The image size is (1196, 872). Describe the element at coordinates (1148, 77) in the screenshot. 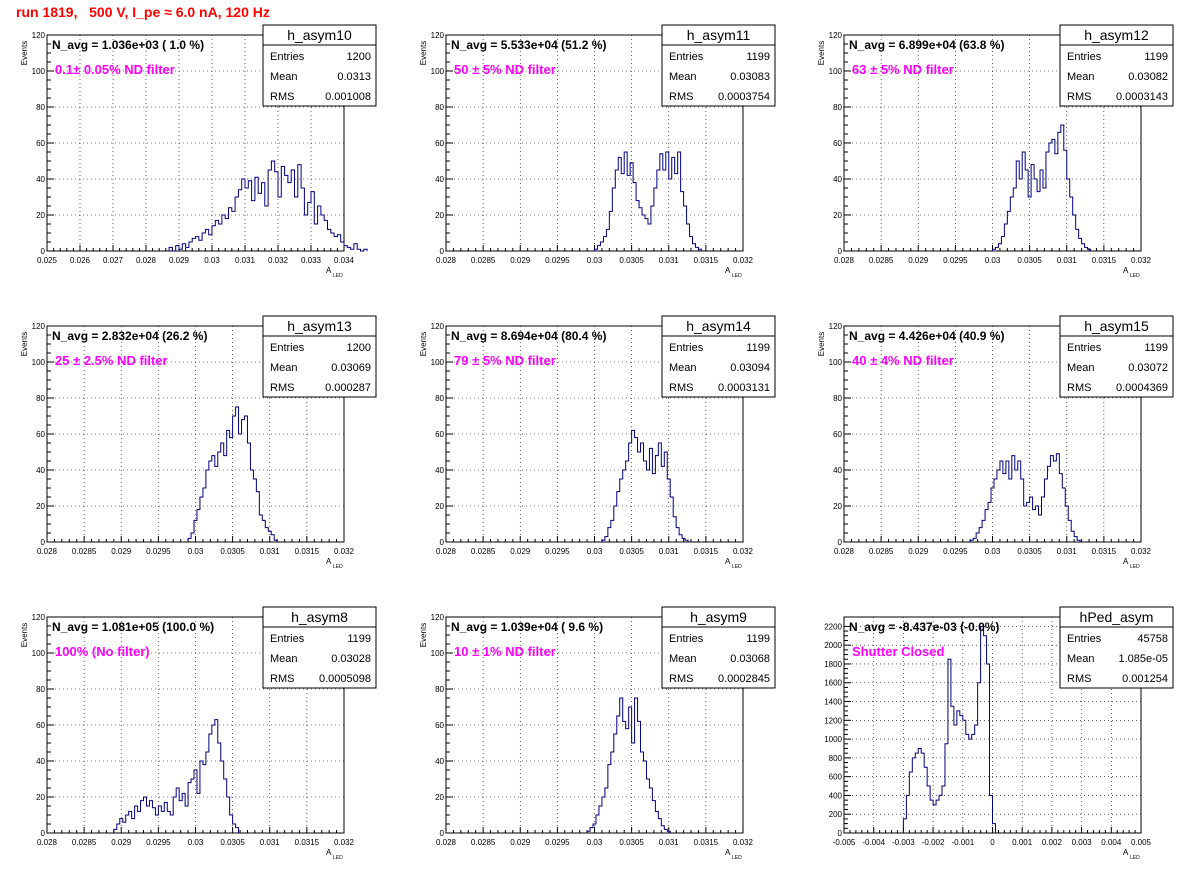

I see `stat-value-mean: 0.03082` at that location.